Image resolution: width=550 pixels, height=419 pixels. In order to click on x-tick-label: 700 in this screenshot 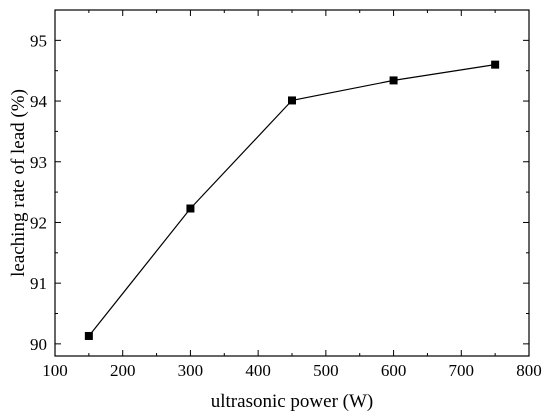, I will do `click(462, 370)`.